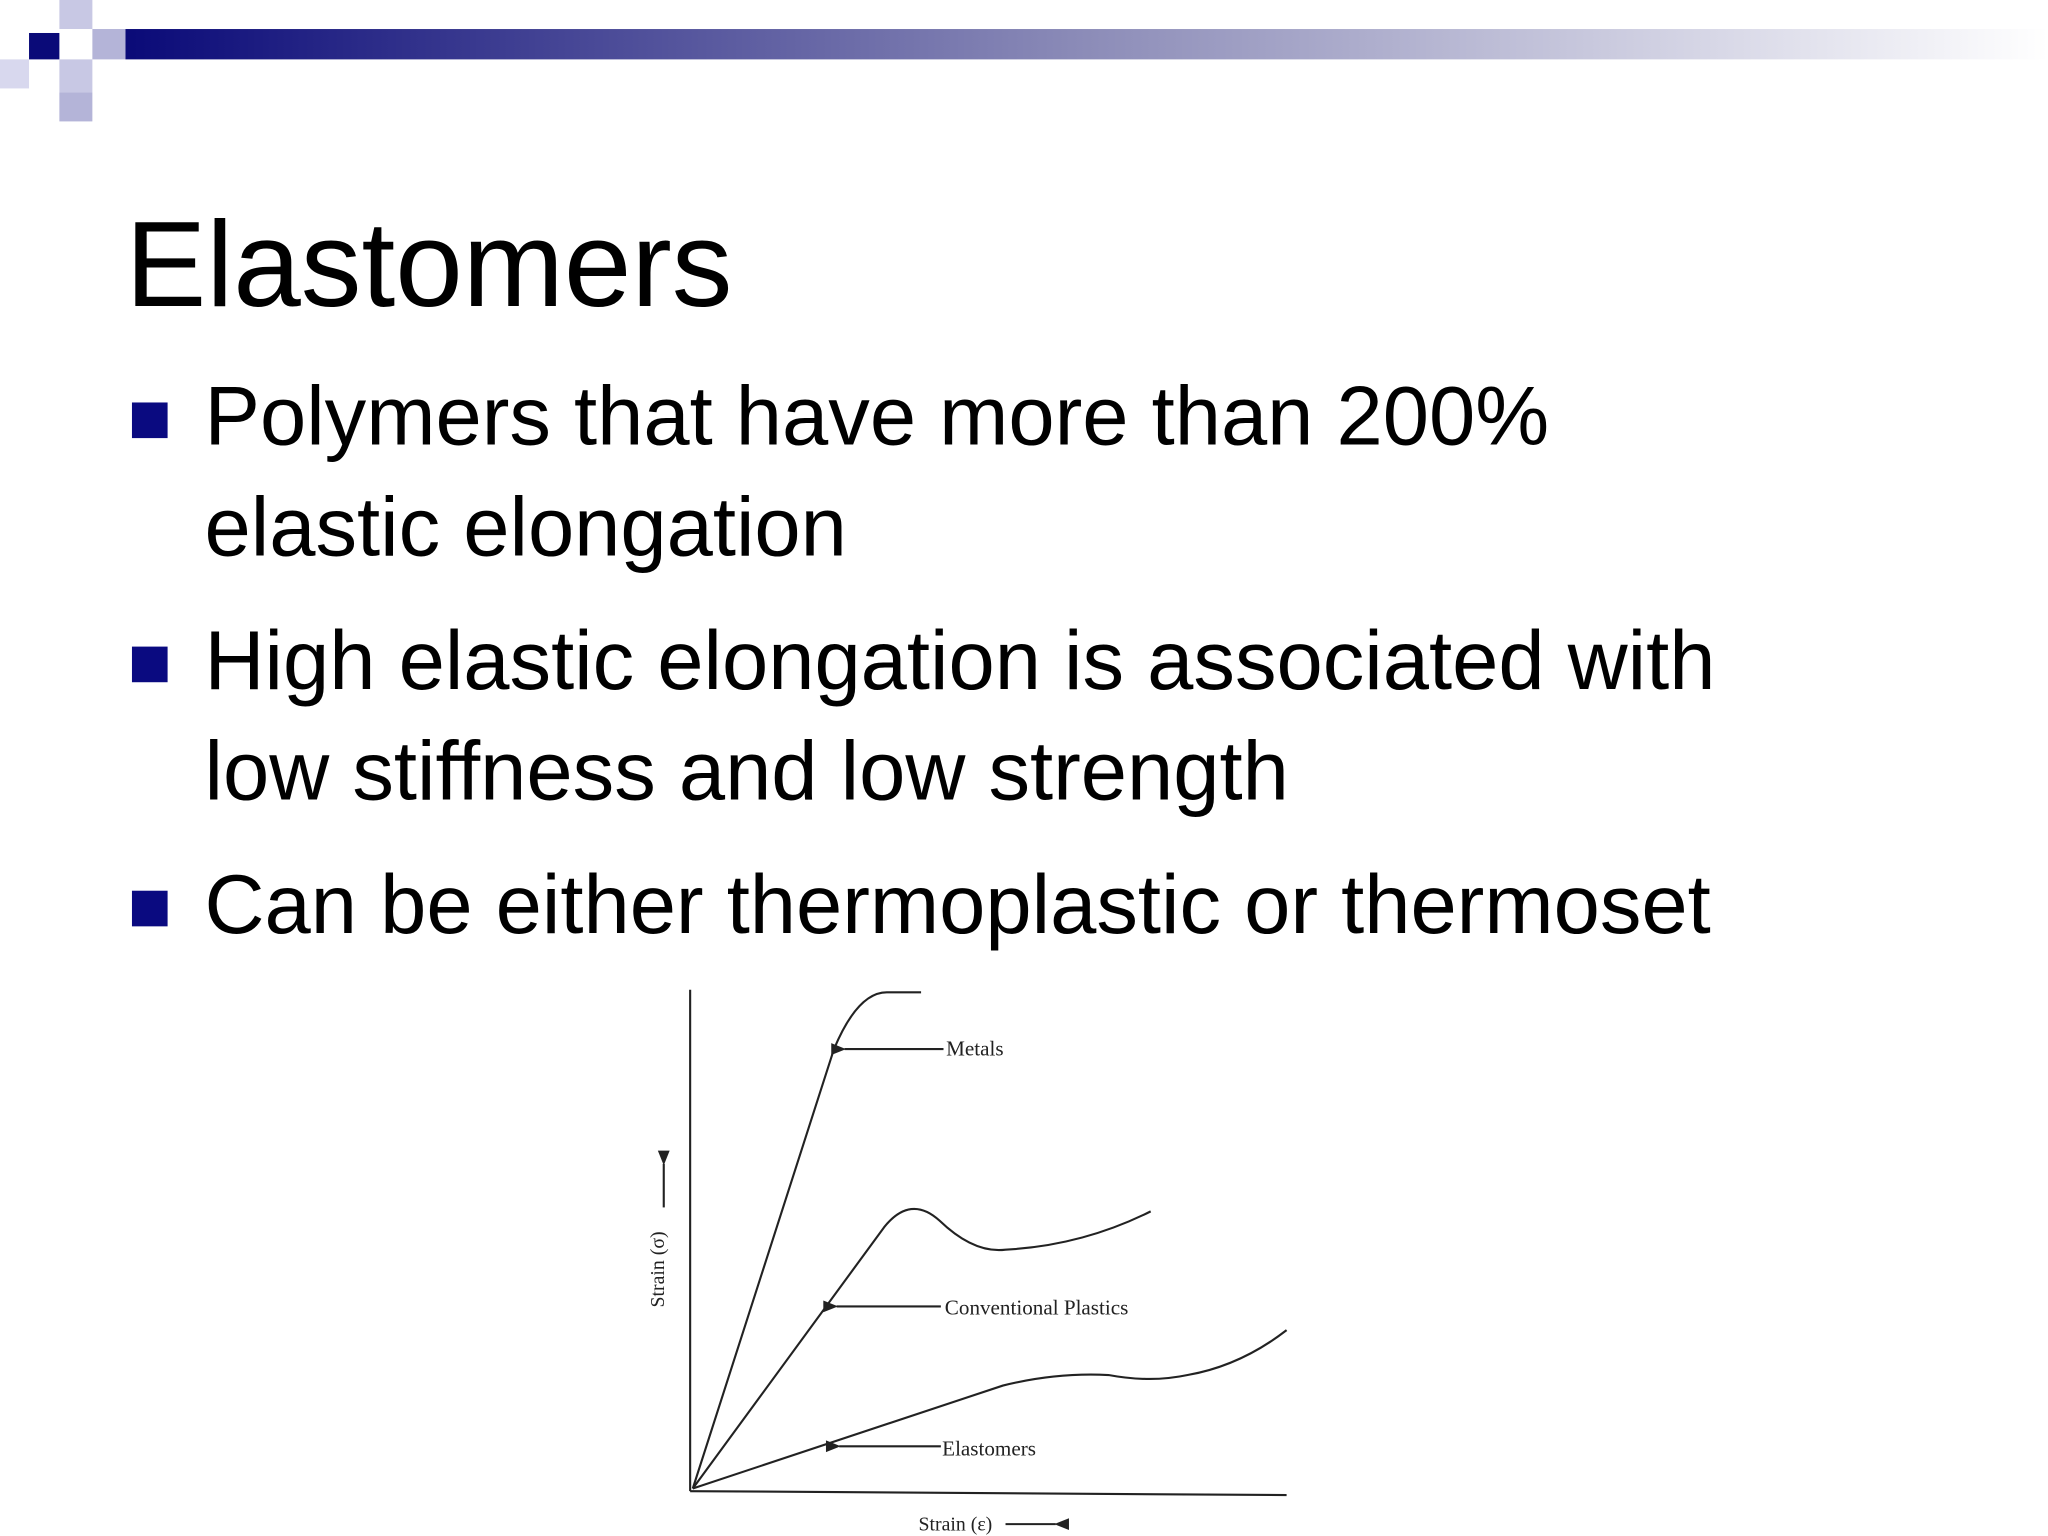  I want to click on elastomers-curve, so click(990, 1409).